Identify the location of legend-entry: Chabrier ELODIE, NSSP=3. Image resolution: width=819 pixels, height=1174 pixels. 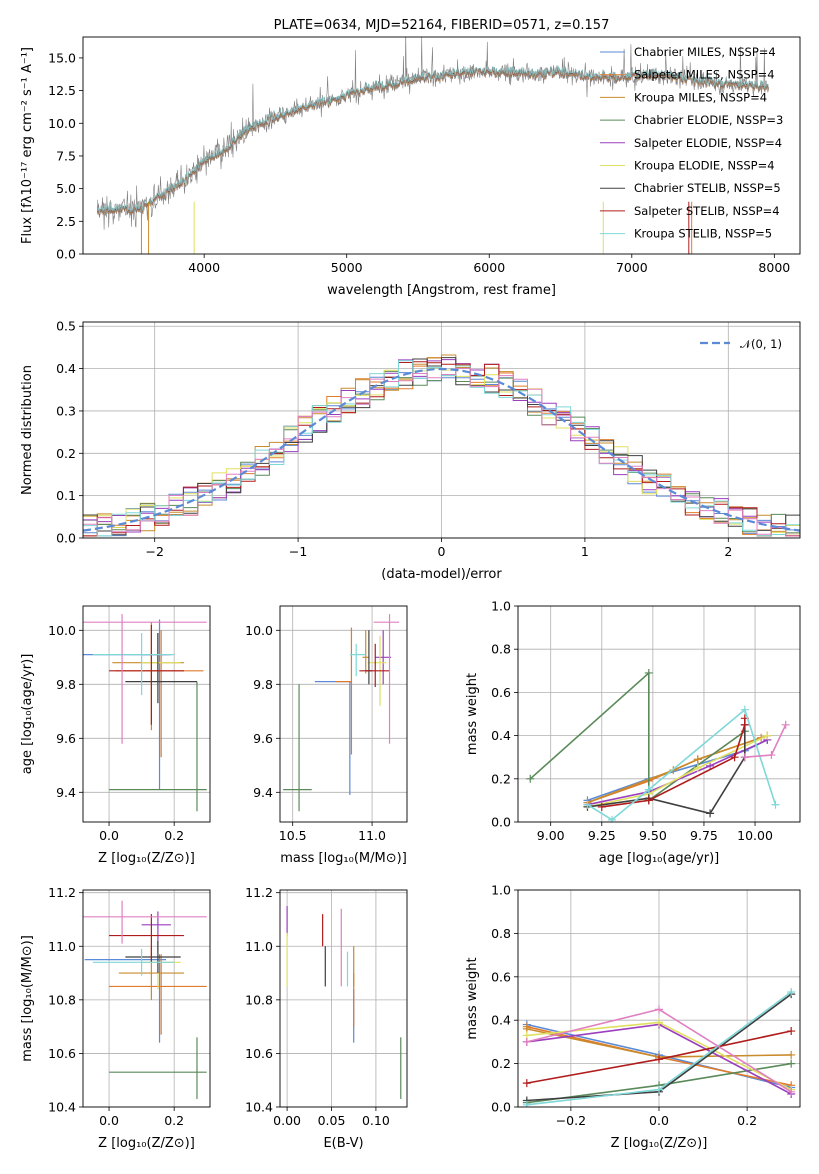
(708, 120).